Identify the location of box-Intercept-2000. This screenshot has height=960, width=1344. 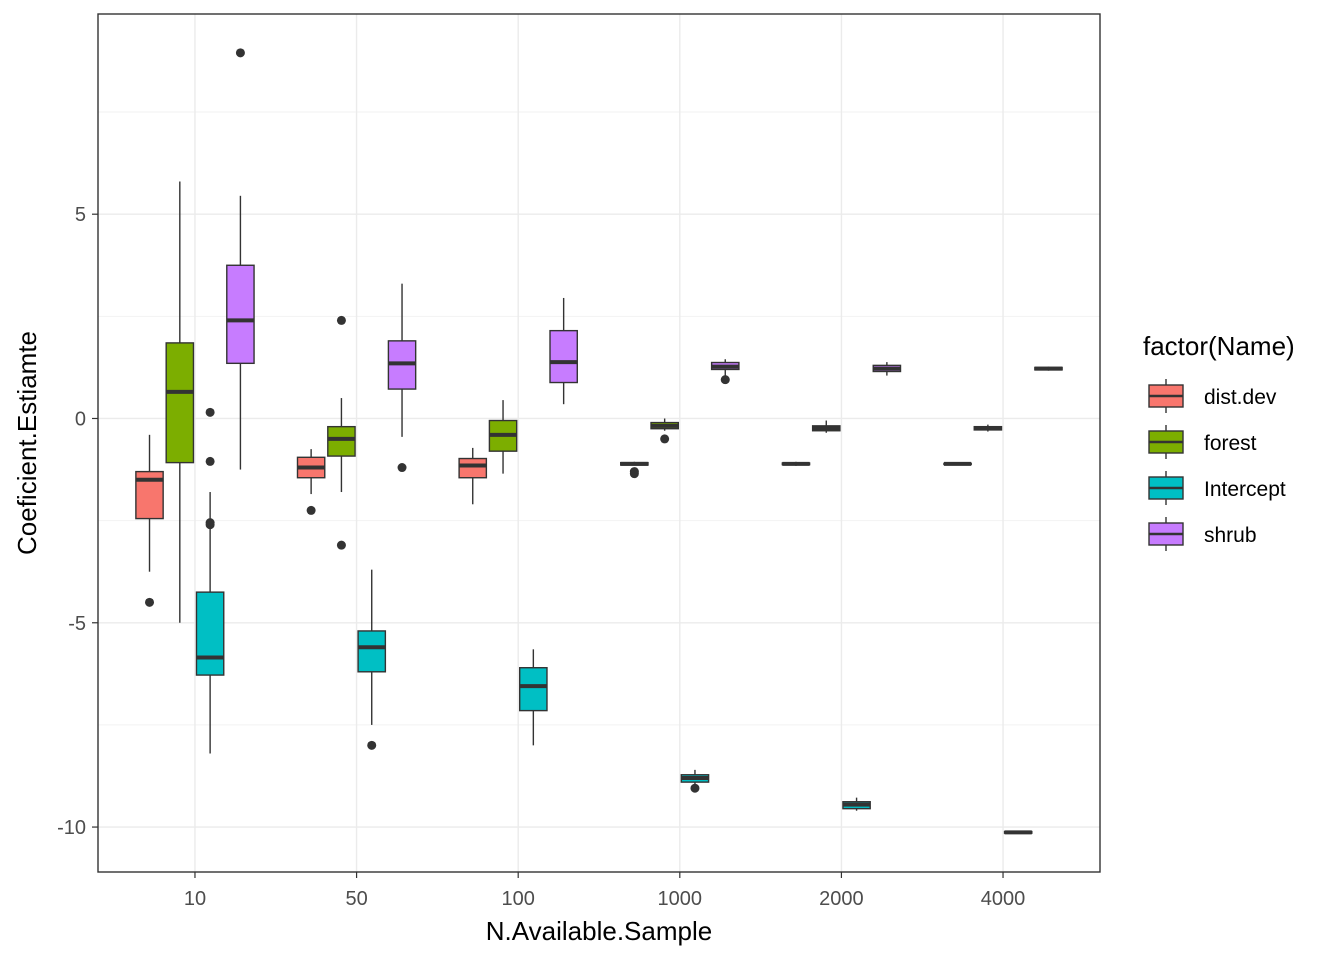
(856, 804).